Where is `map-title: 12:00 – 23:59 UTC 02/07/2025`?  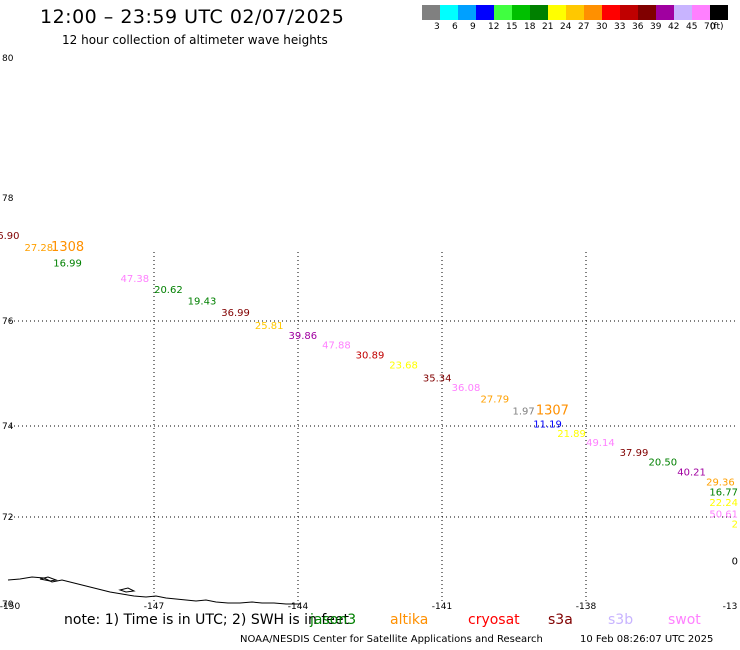
map-title: 12:00 – 23:59 UTC 02/07/2025 is located at coordinates (192, 17).